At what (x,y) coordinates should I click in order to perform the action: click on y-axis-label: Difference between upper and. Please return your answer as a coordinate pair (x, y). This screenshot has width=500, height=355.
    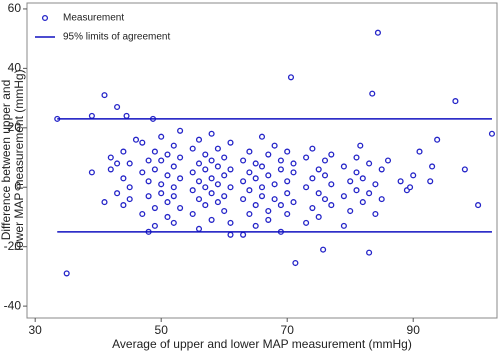
    Looking at the image, I should click on (6, 160).